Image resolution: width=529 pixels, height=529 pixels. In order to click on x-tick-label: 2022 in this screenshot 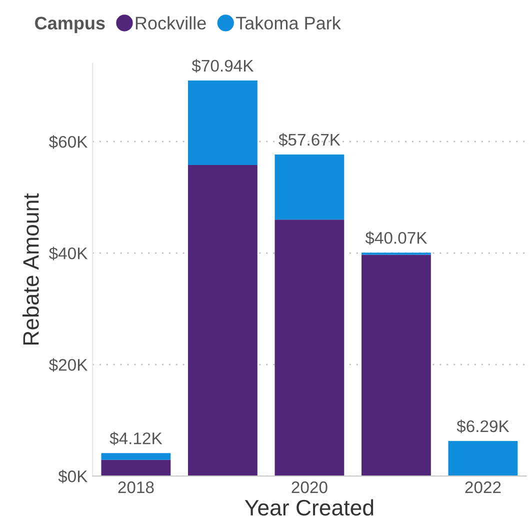, I will do `click(483, 487)`.